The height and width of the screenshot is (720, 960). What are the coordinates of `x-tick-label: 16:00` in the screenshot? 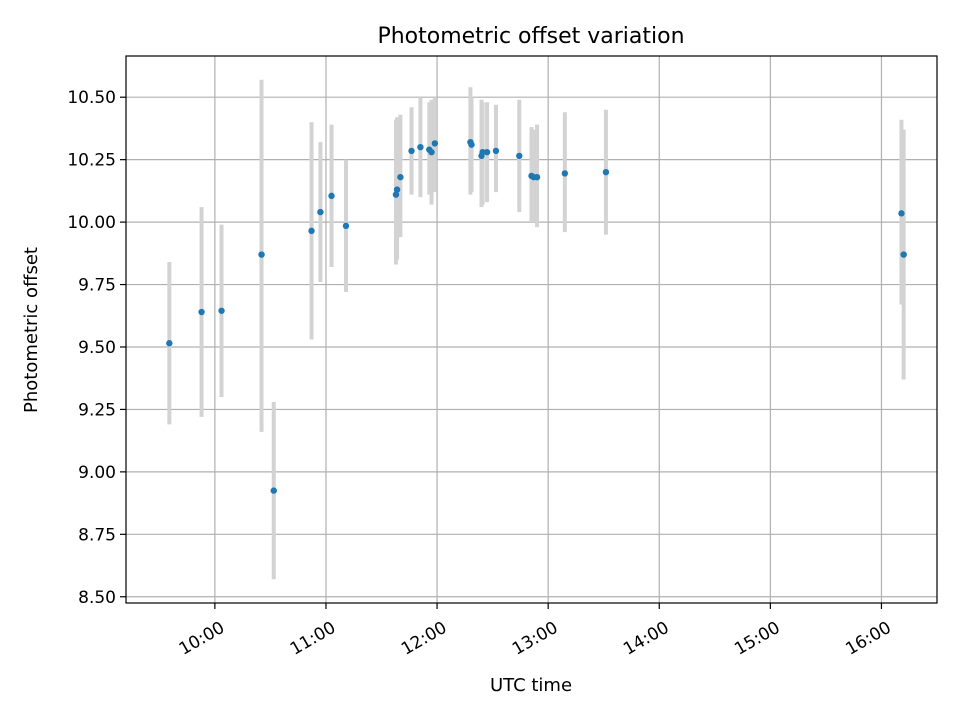 It's located at (868, 639).